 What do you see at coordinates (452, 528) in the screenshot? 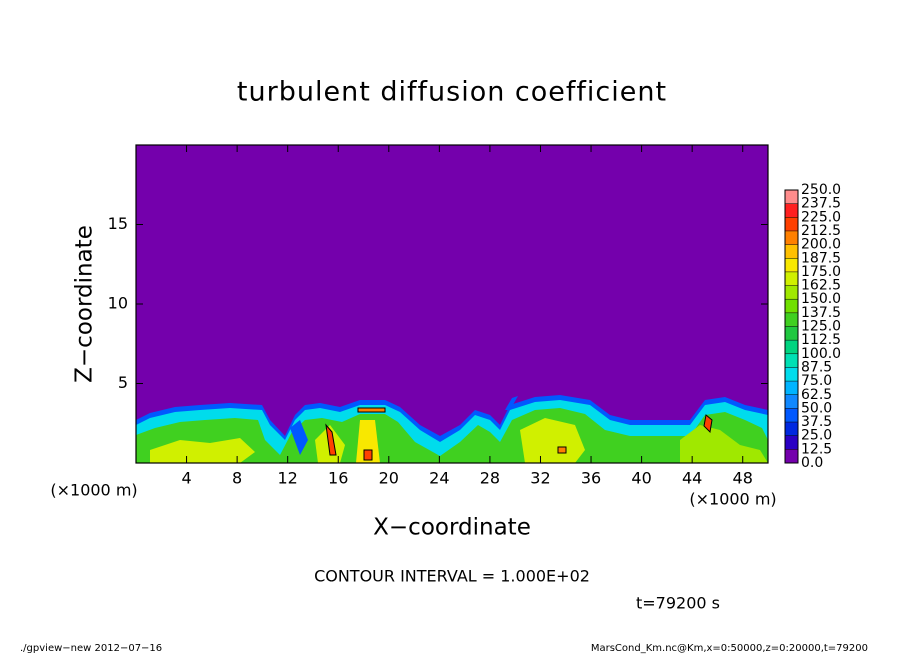
I see `x-axis-label: X−coordinate` at bounding box center [452, 528].